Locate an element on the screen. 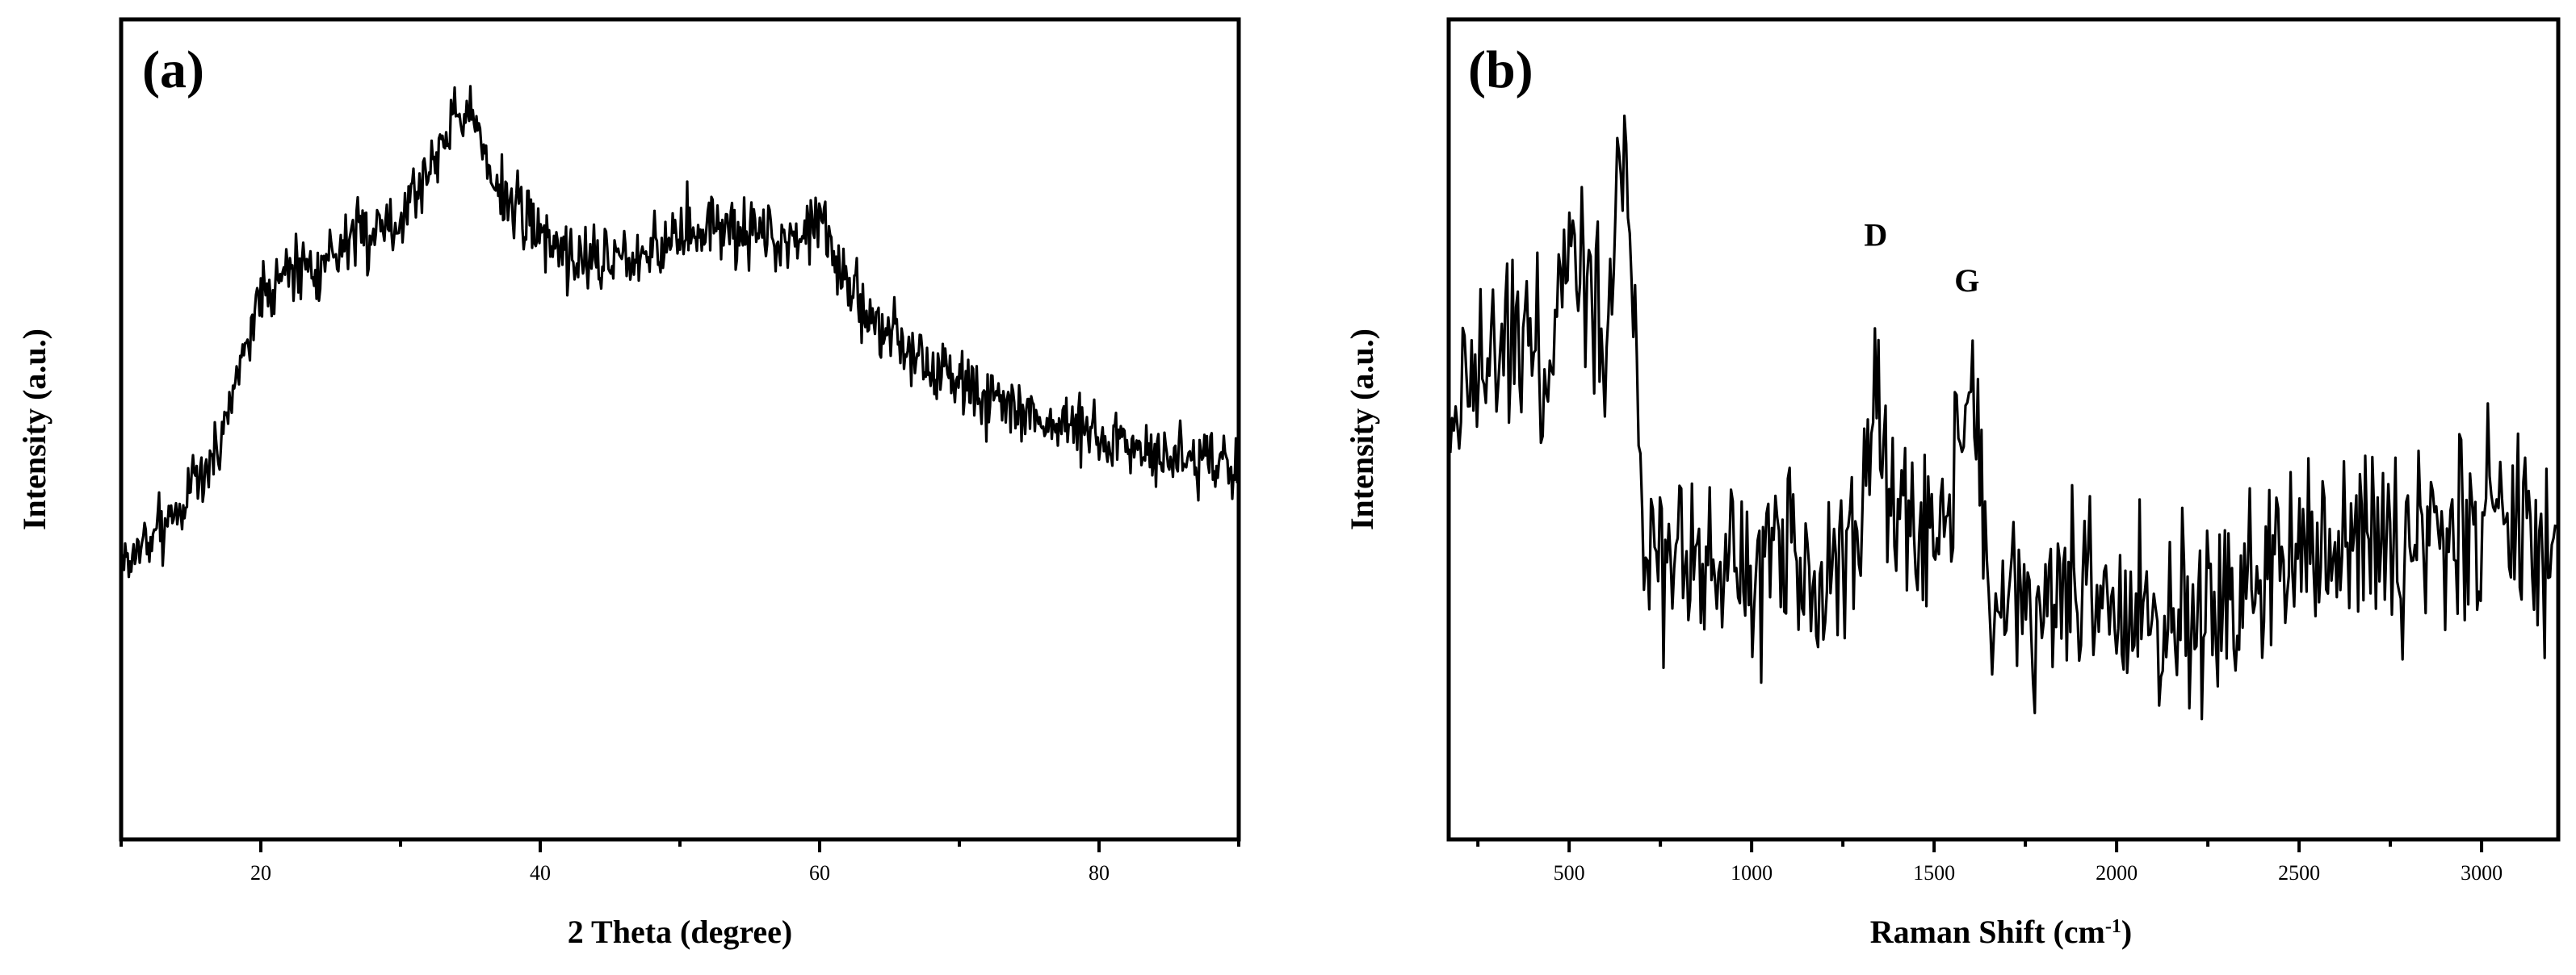  panel-b-x-tick-label: 1500 is located at coordinates (1934, 873).